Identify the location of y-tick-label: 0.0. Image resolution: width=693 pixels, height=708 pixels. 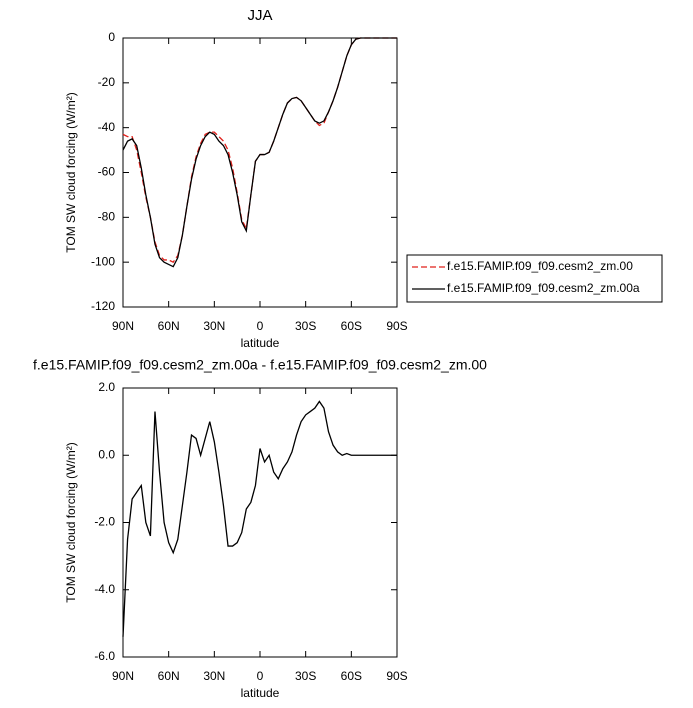
(106, 454).